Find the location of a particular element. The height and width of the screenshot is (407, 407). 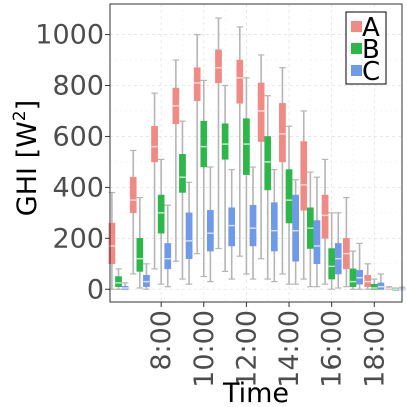

y-tick-label: 200 is located at coordinates (78, 238).